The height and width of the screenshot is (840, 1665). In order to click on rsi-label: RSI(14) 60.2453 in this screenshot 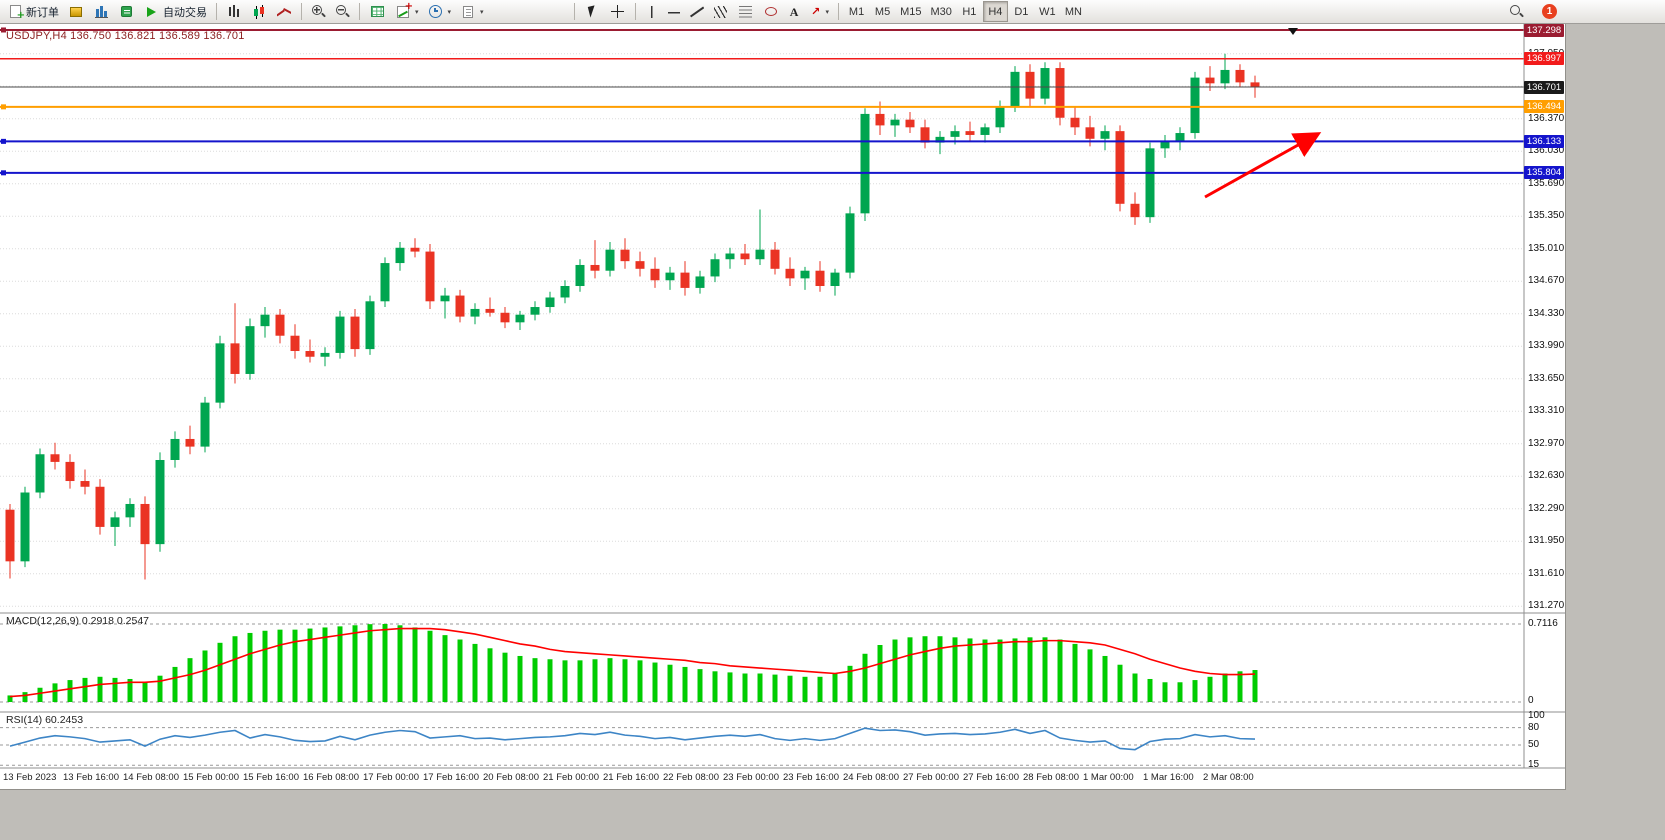, I will do `click(45, 720)`.